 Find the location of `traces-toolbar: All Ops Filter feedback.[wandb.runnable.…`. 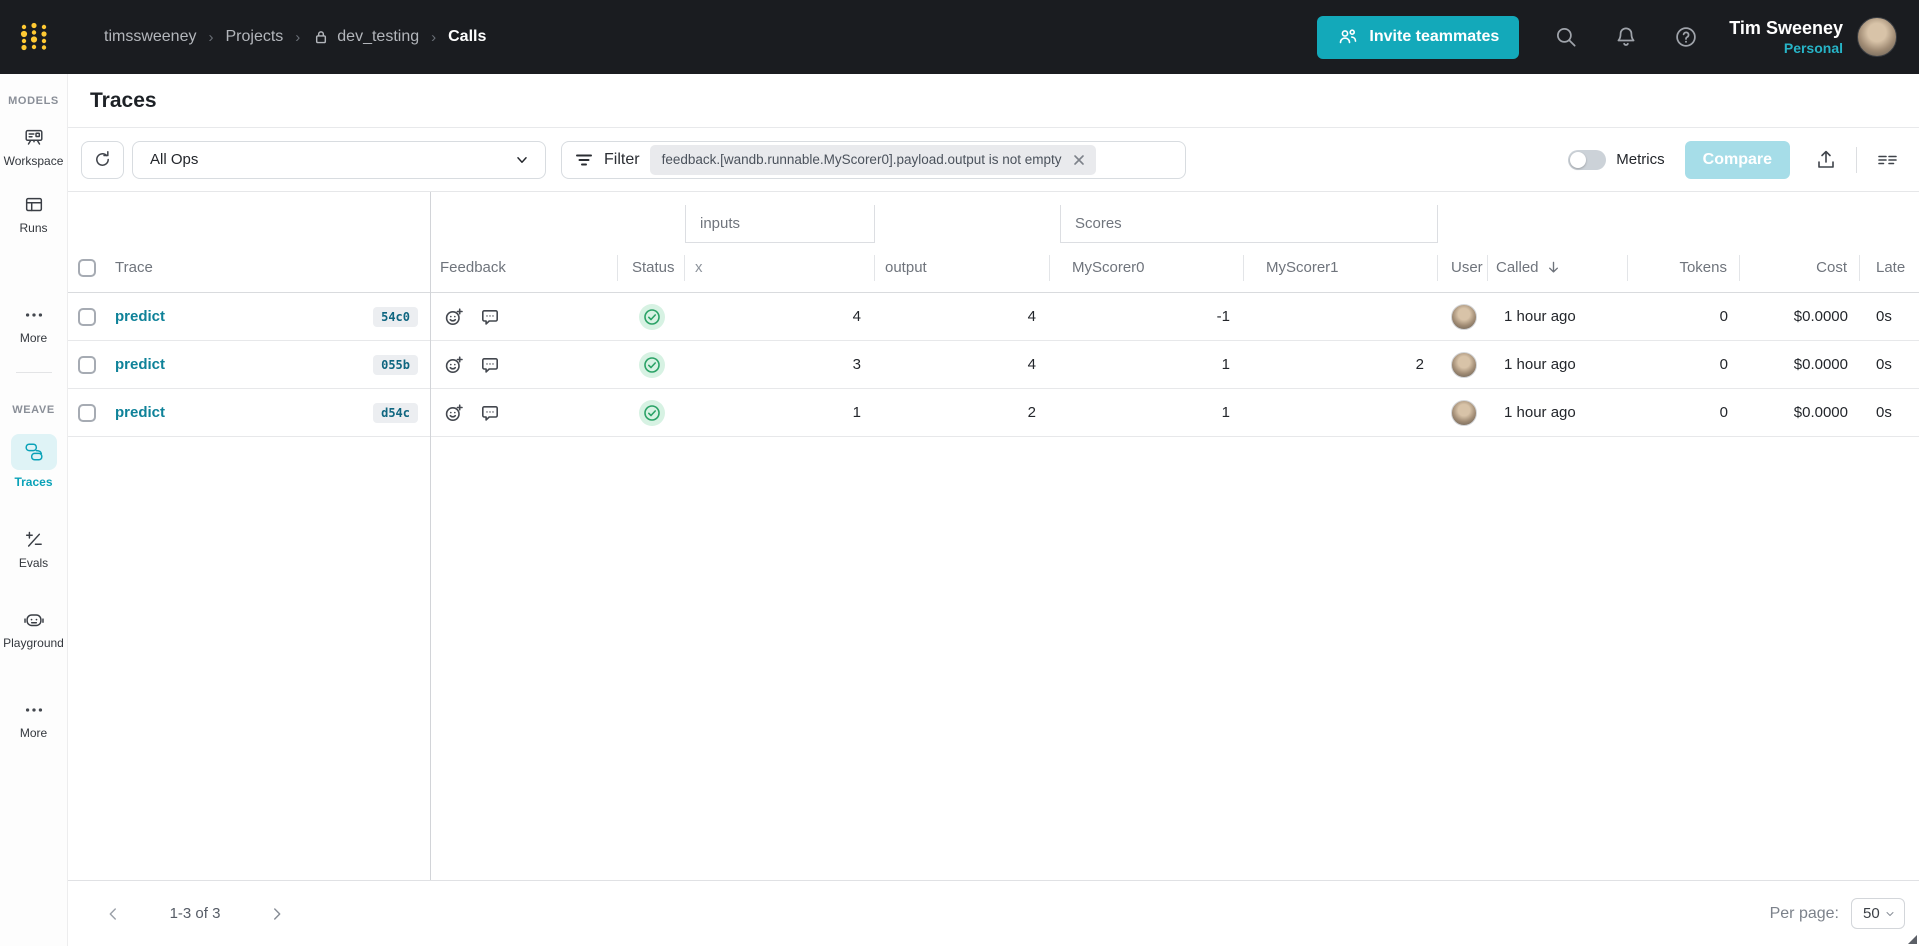

traces-toolbar: All Ops Filter feedback.[wandb.runnable.… is located at coordinates (993, 160).